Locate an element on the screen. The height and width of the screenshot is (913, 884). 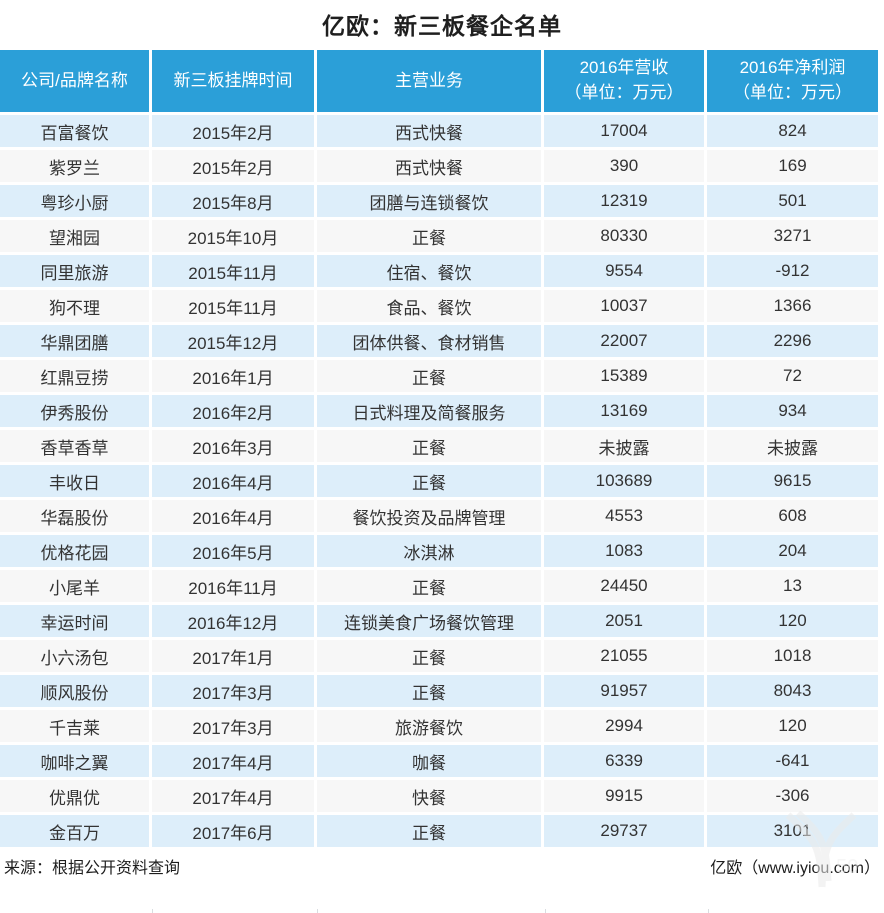
revenue-2016-cell: 6339 is located at coordinates (624, 761).